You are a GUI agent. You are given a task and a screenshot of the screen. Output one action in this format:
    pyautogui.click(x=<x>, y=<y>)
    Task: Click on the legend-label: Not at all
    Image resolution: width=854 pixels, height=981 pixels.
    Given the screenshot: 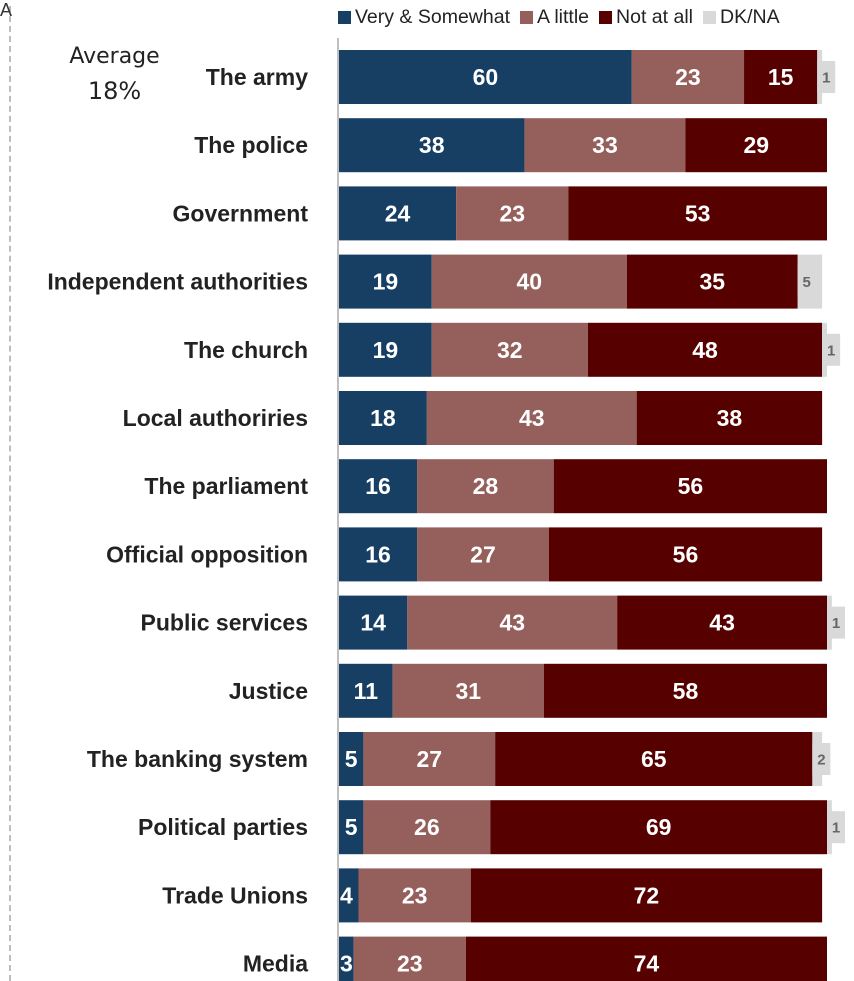 What is the action you would take?
    pyautogui.click(x=654, y=16)
    